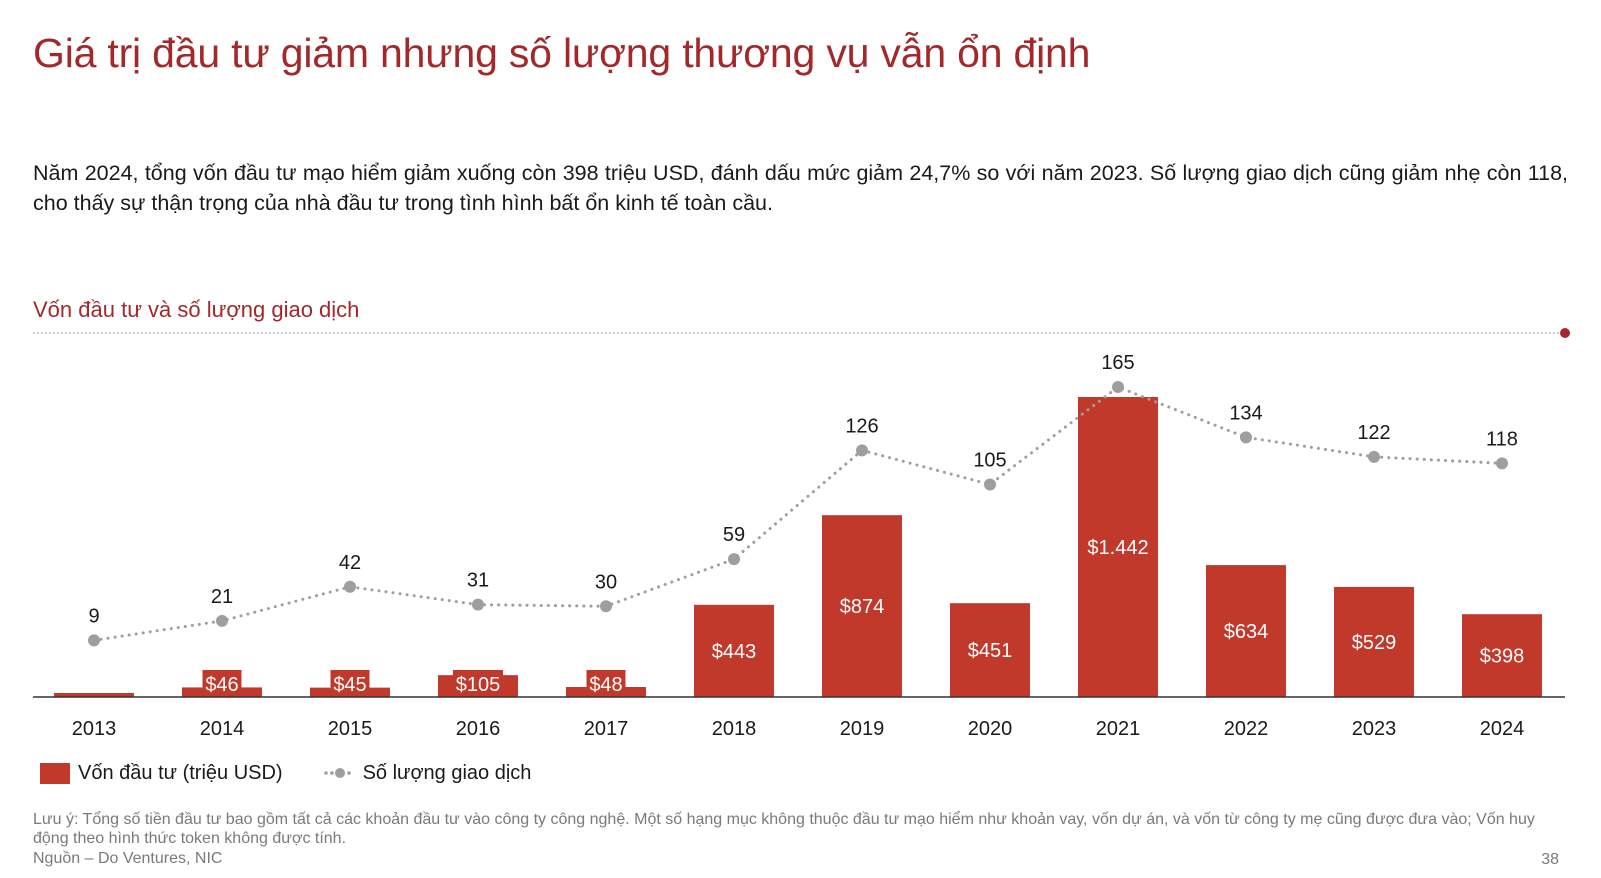 The height and width of the screenshot is (878, 1601). I want to click on bar-value-label-2018: $443, so click(734, 652).